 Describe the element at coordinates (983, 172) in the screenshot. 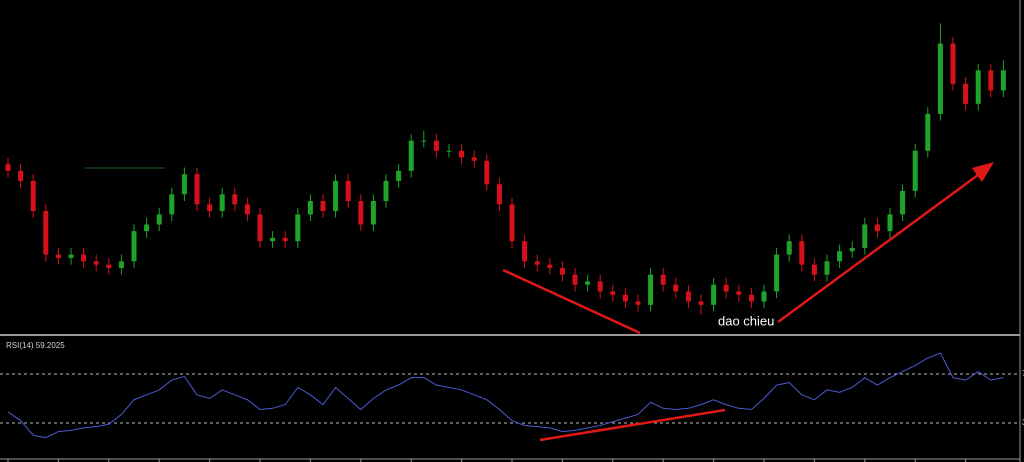

I see `arrow-head` at that location.